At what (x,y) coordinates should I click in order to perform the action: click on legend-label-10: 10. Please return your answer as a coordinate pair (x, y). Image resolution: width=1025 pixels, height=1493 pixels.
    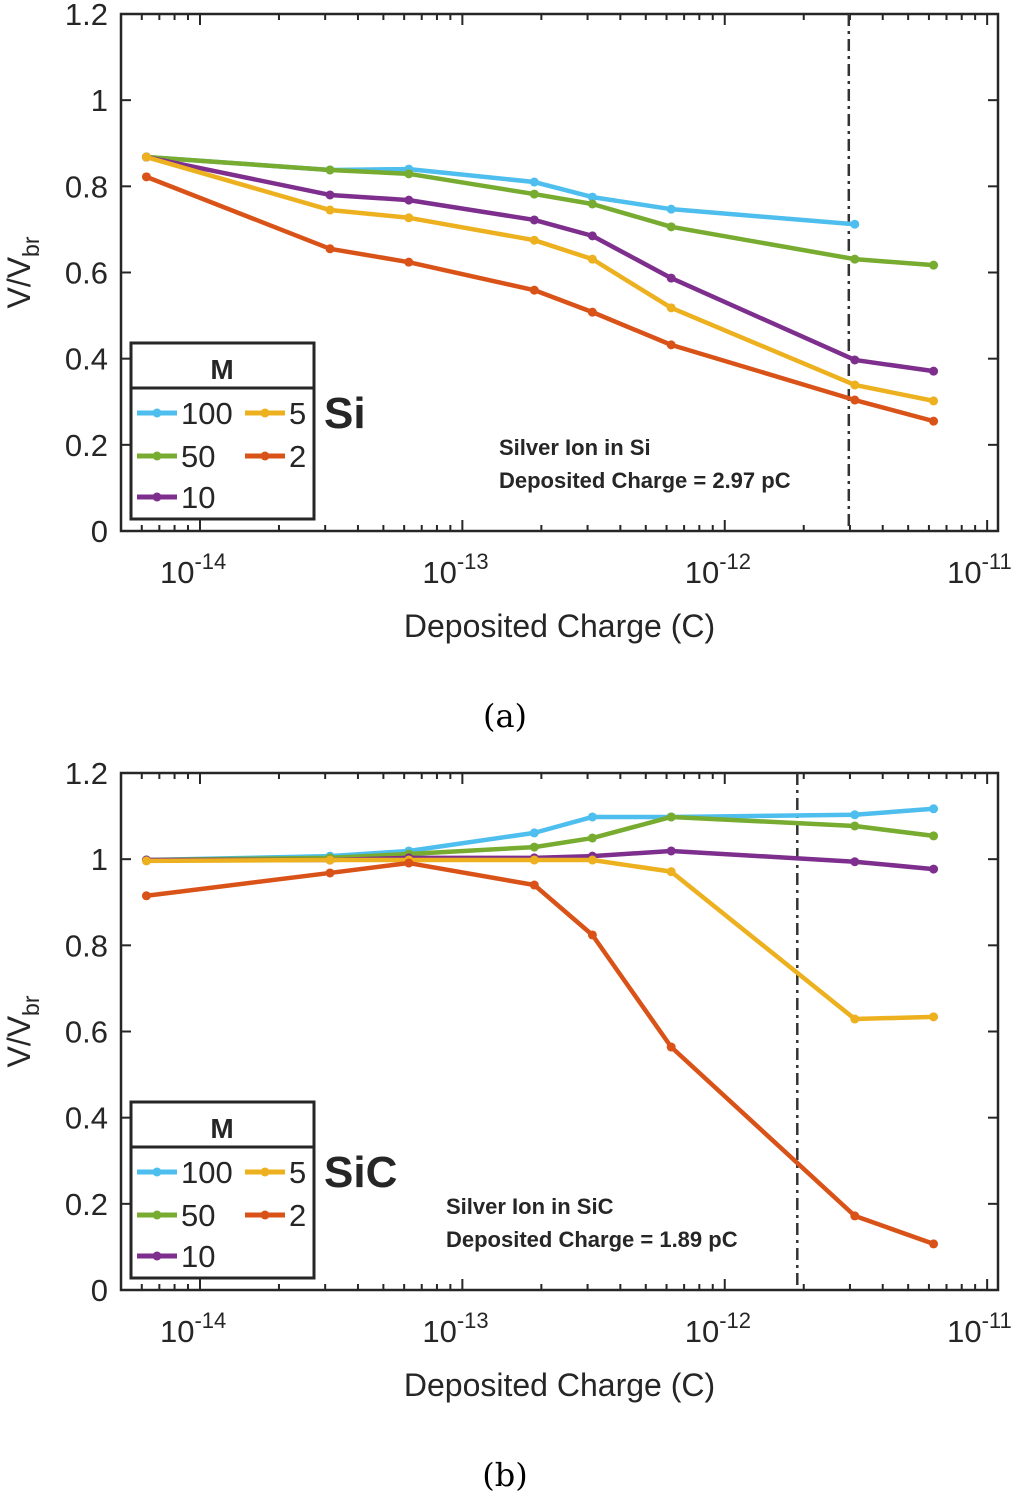
    Looking at the image, I should click on (198, 497).